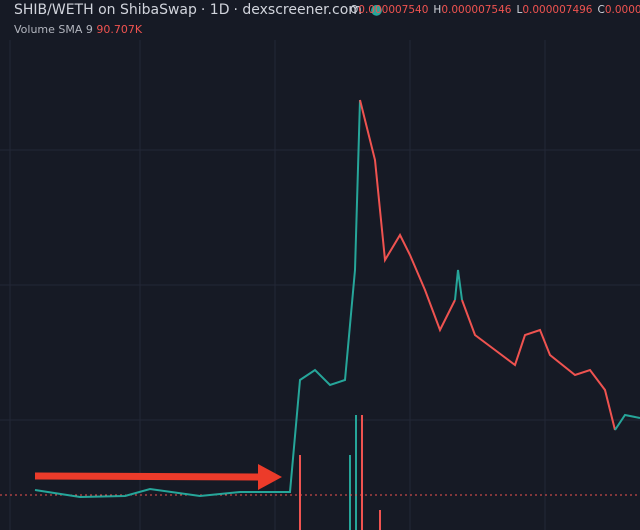  I want to click on ohlc-label: C, so click(601, 10).